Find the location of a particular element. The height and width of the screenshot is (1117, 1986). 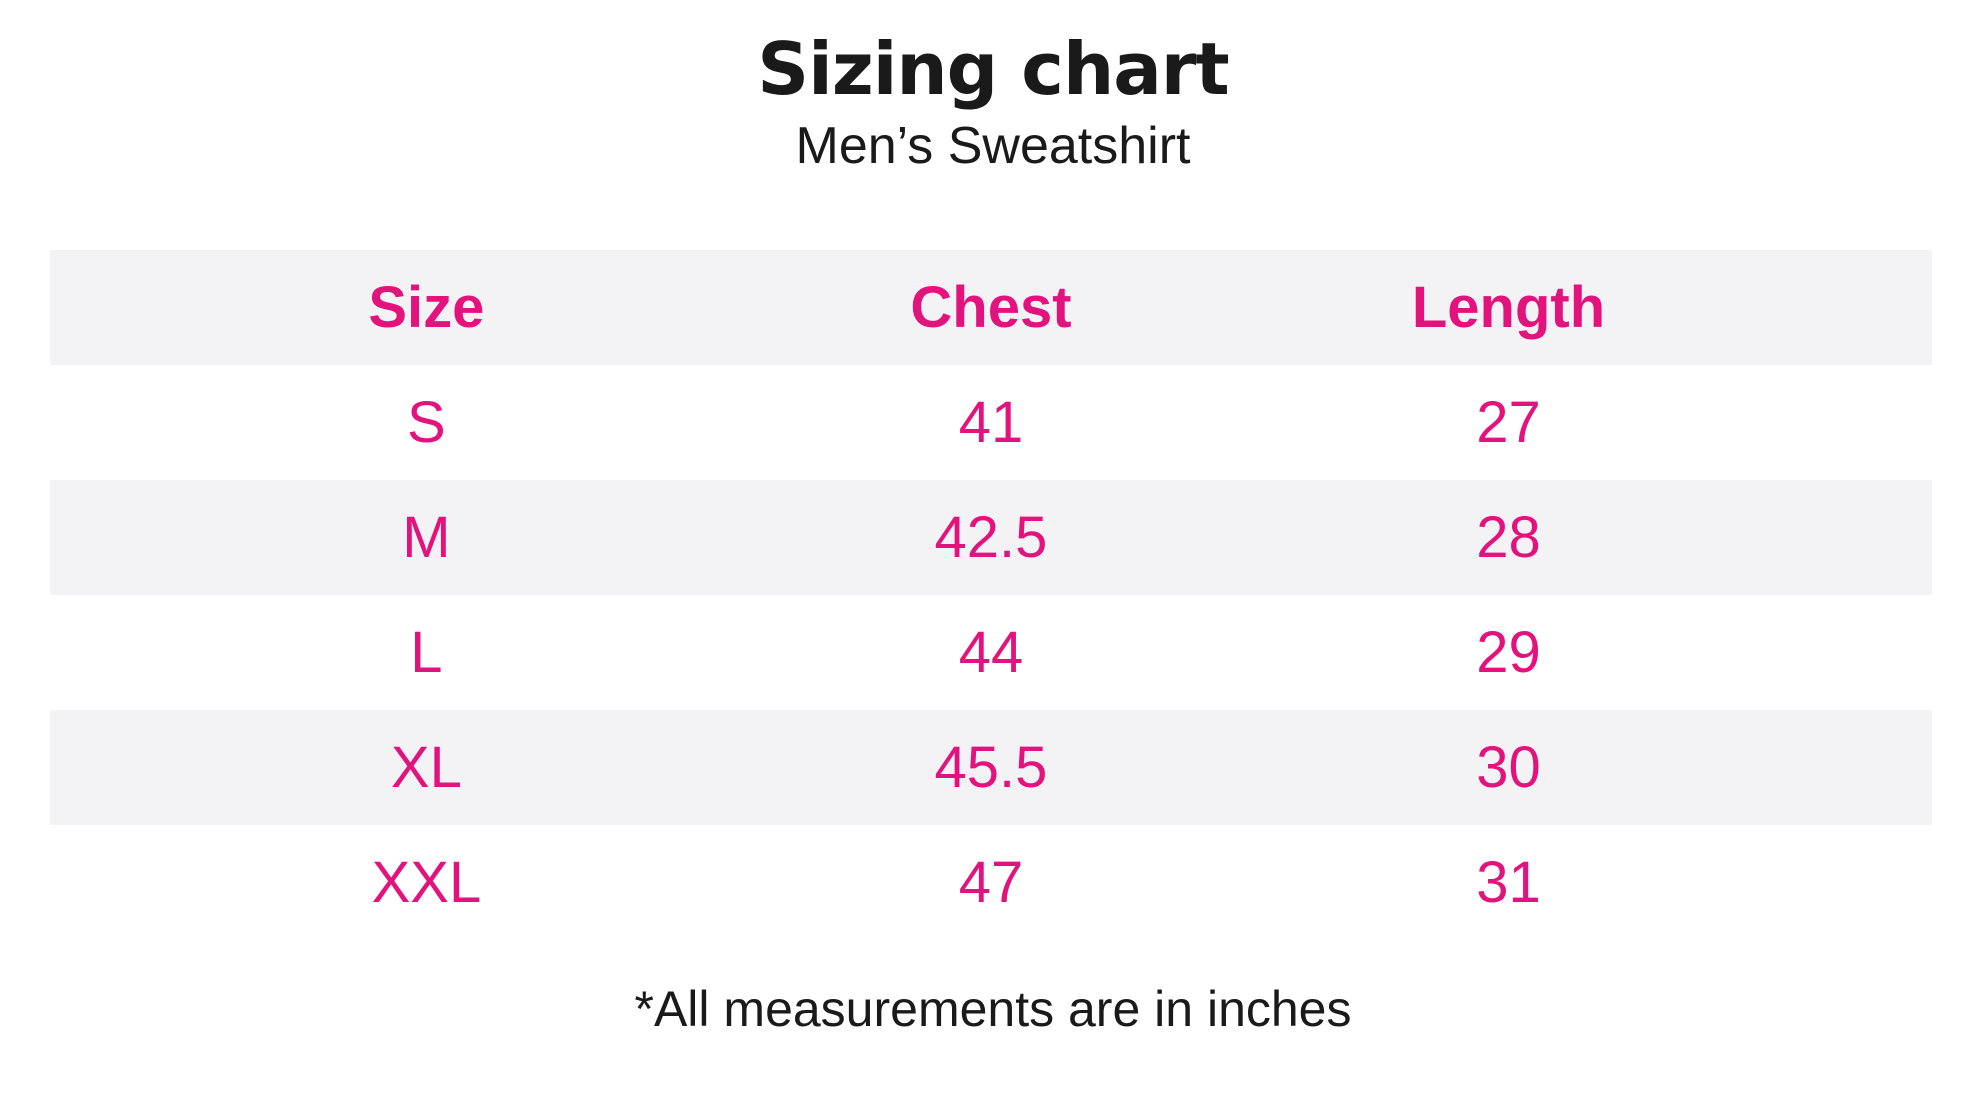

header-cell-chest: Chest is located at coordinates (991, 307).